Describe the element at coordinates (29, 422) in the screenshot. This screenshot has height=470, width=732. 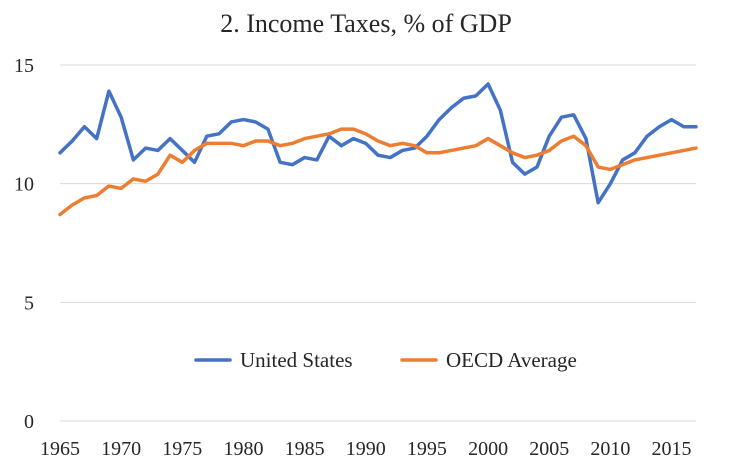
I see `y-tick-label: 0` at that location.